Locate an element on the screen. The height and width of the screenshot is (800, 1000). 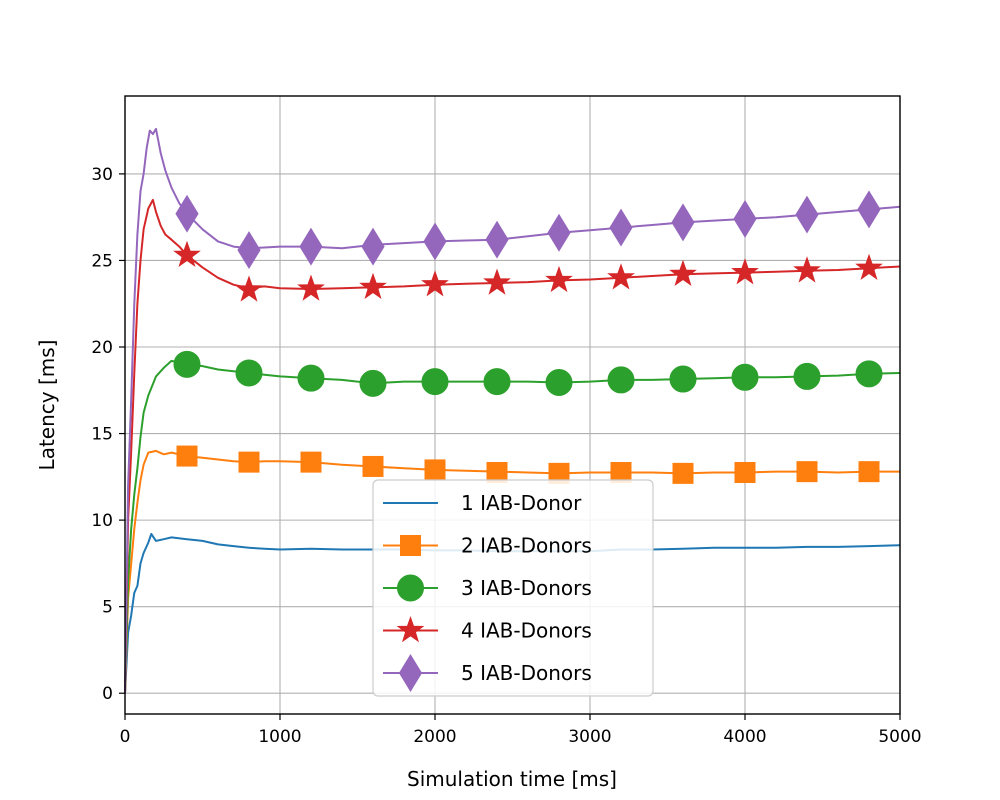
x-tick-label: 2000 is located at coordinates (434, 737).